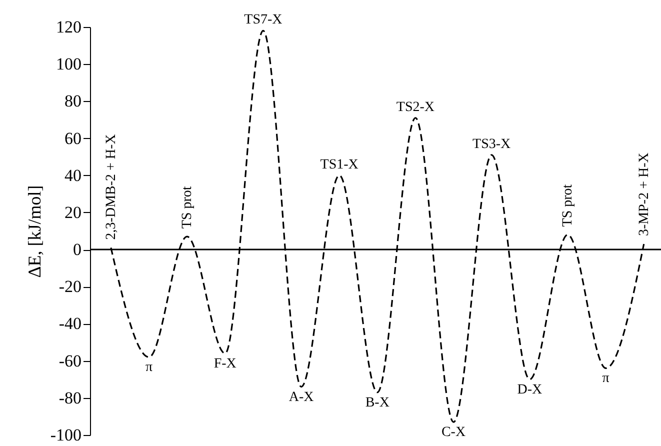 The width and height of the screenshot is (661, 446). What do you see at coordinates (73, 175) in the screenshot?
I see `y-tick-label: 40` at bounding box center [73, 175].